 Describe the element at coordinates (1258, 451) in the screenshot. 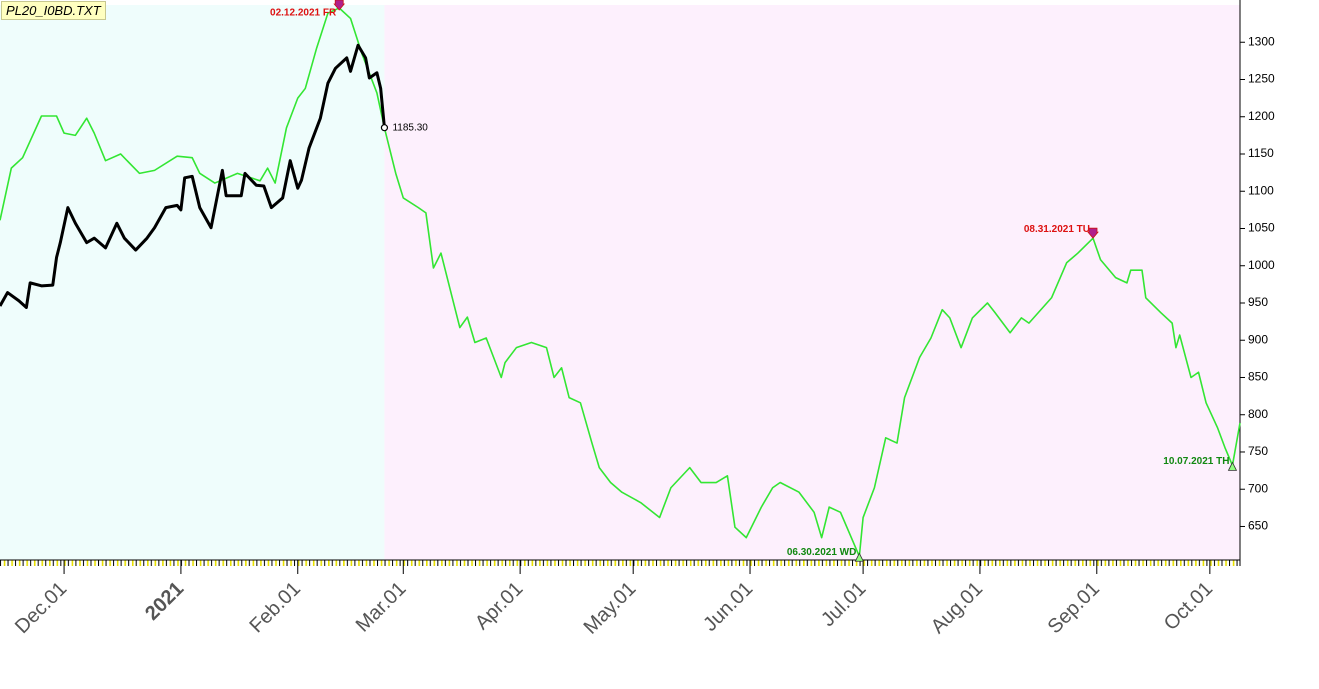

I see `y-tick-label: 750` at that location.